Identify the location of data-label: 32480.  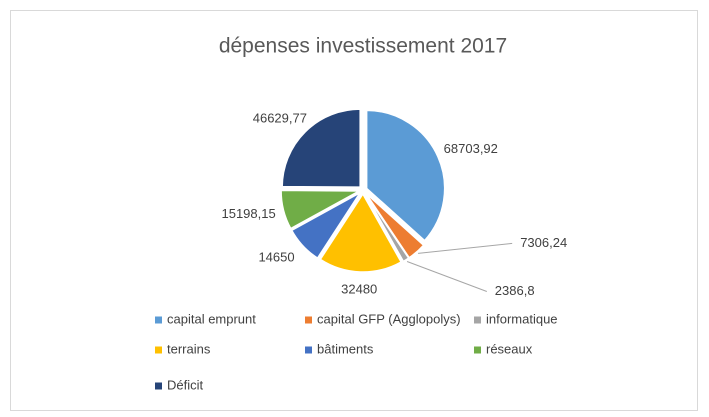
(359, 288).